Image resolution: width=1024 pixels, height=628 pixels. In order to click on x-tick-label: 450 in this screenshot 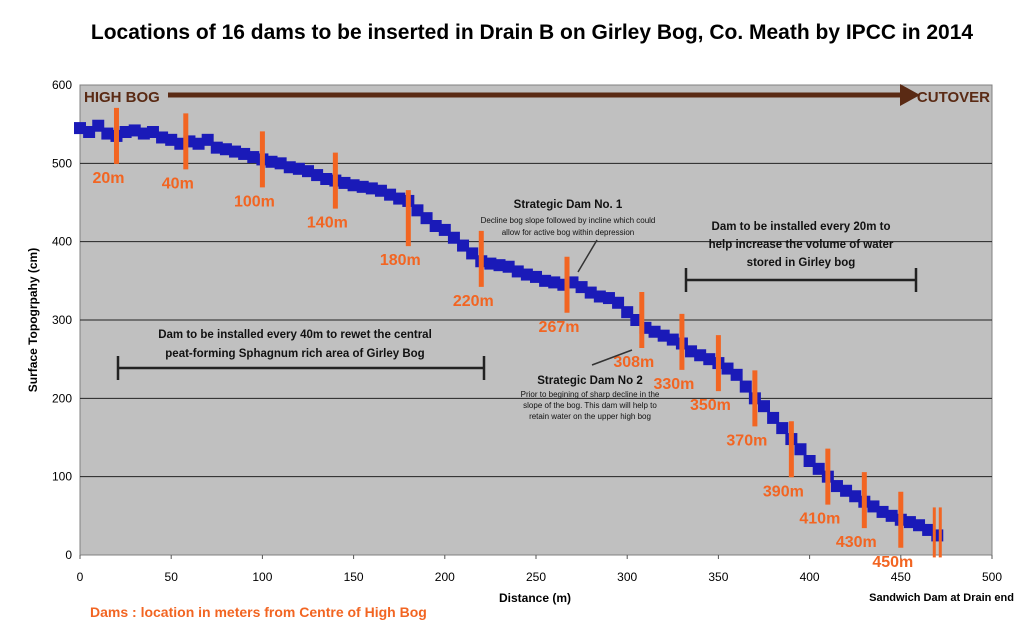, I will do `click(901, 577)`.